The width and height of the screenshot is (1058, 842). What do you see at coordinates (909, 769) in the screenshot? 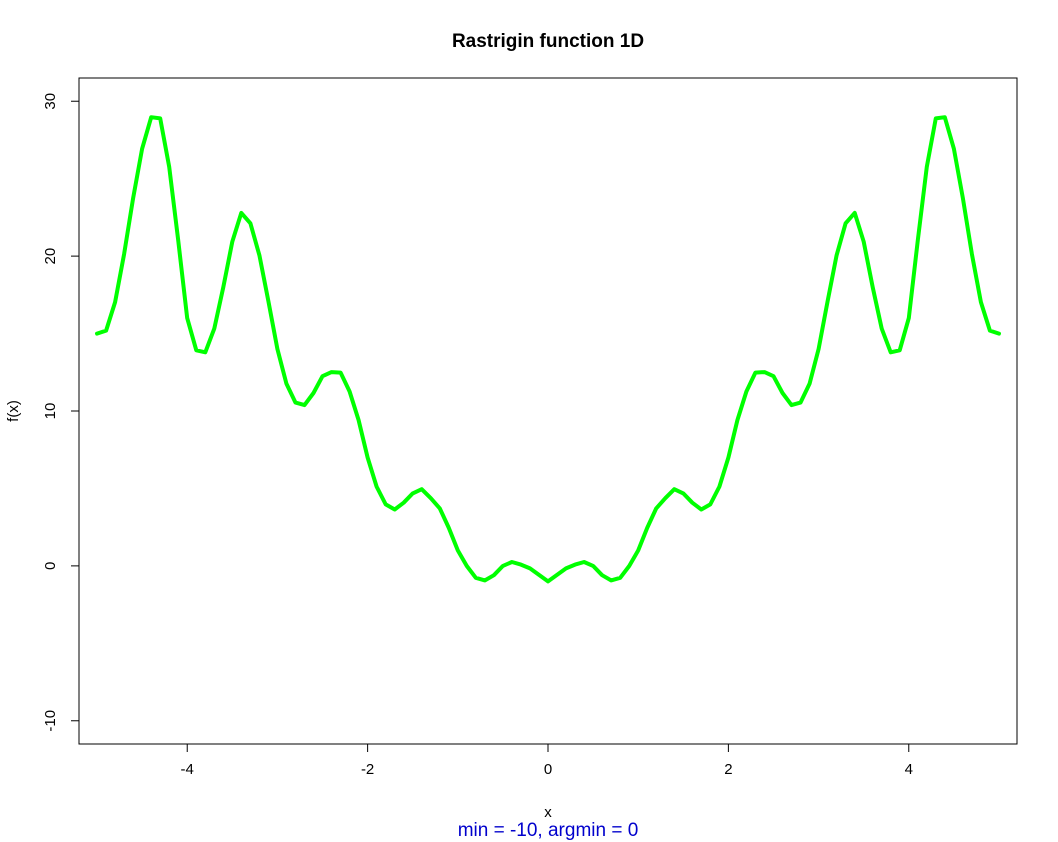
I see `x-tick-label: 4` at bounding box center [909, 769].